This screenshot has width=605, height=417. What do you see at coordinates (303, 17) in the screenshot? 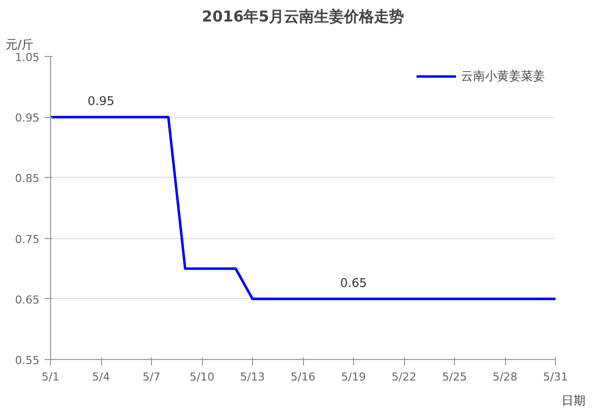
I see `chart-title: 2016年5月云南生姜价格走势` at bounding box center [303, 17].